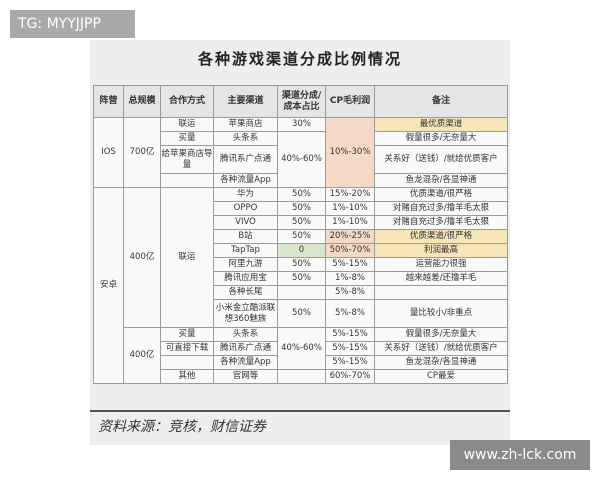 This screenshot has height=480, width=600. What do you see at coordinates (441, 250) in the screenshot?
I see `table-cell: 利润最高` at bounding box center [441, 250].